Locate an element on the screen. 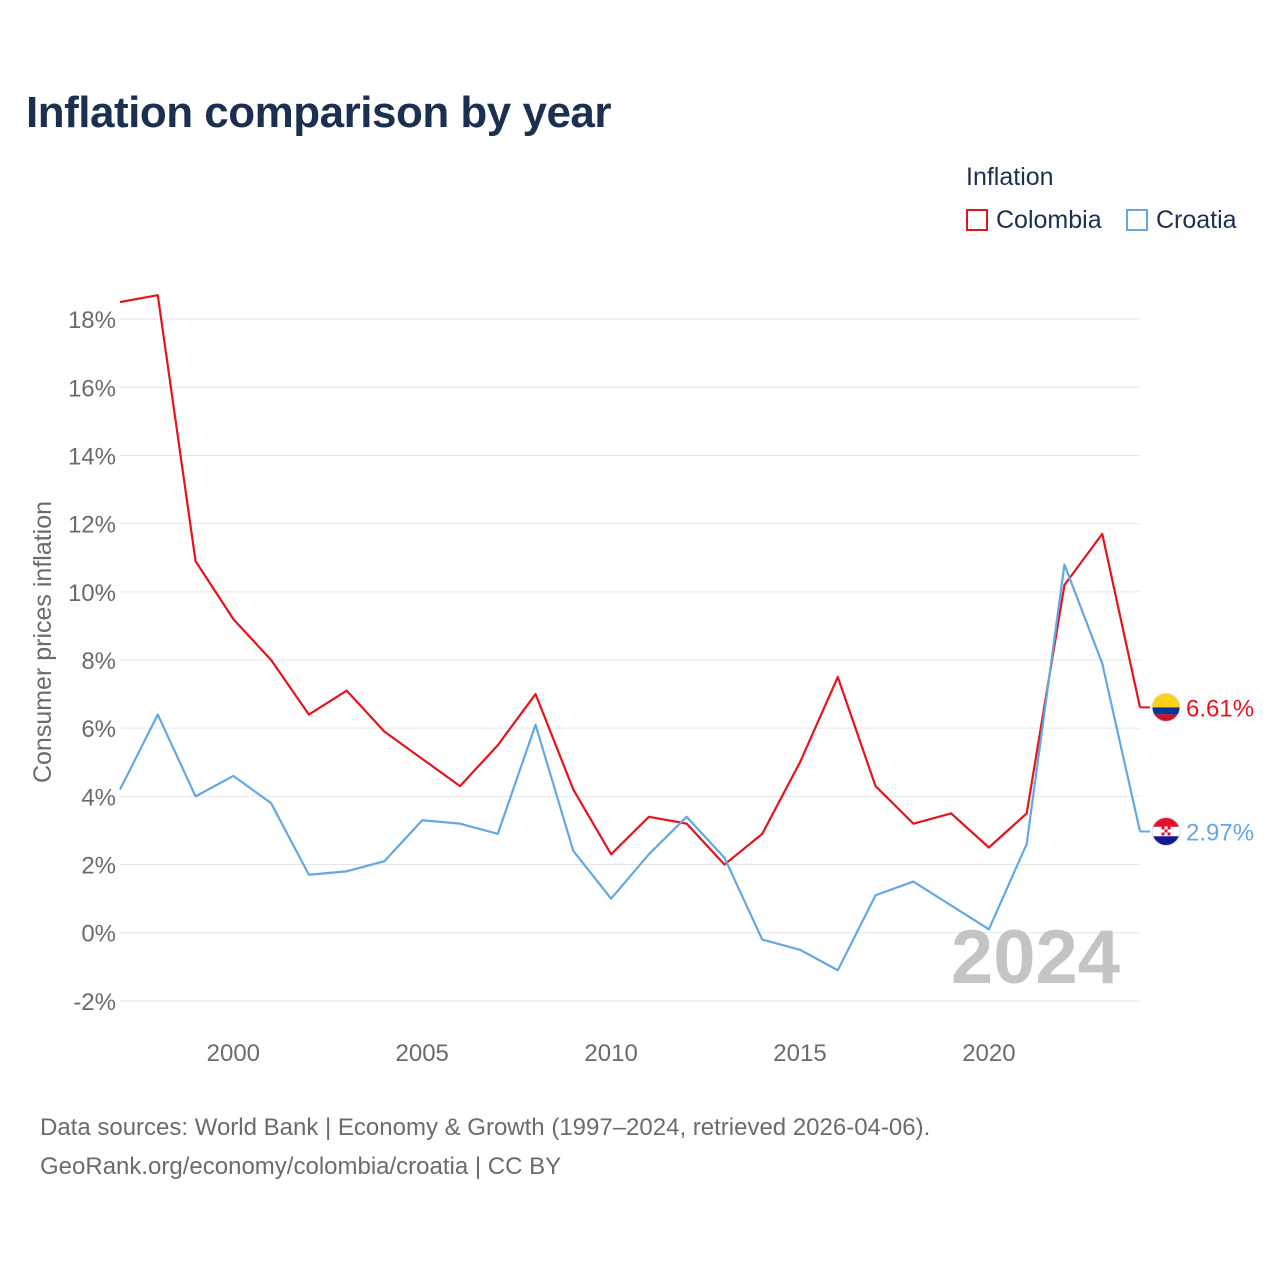 This screenshot has width=1280, height=1280. chart-title: Inflation comparison by year is located at coordinates (319, 112).